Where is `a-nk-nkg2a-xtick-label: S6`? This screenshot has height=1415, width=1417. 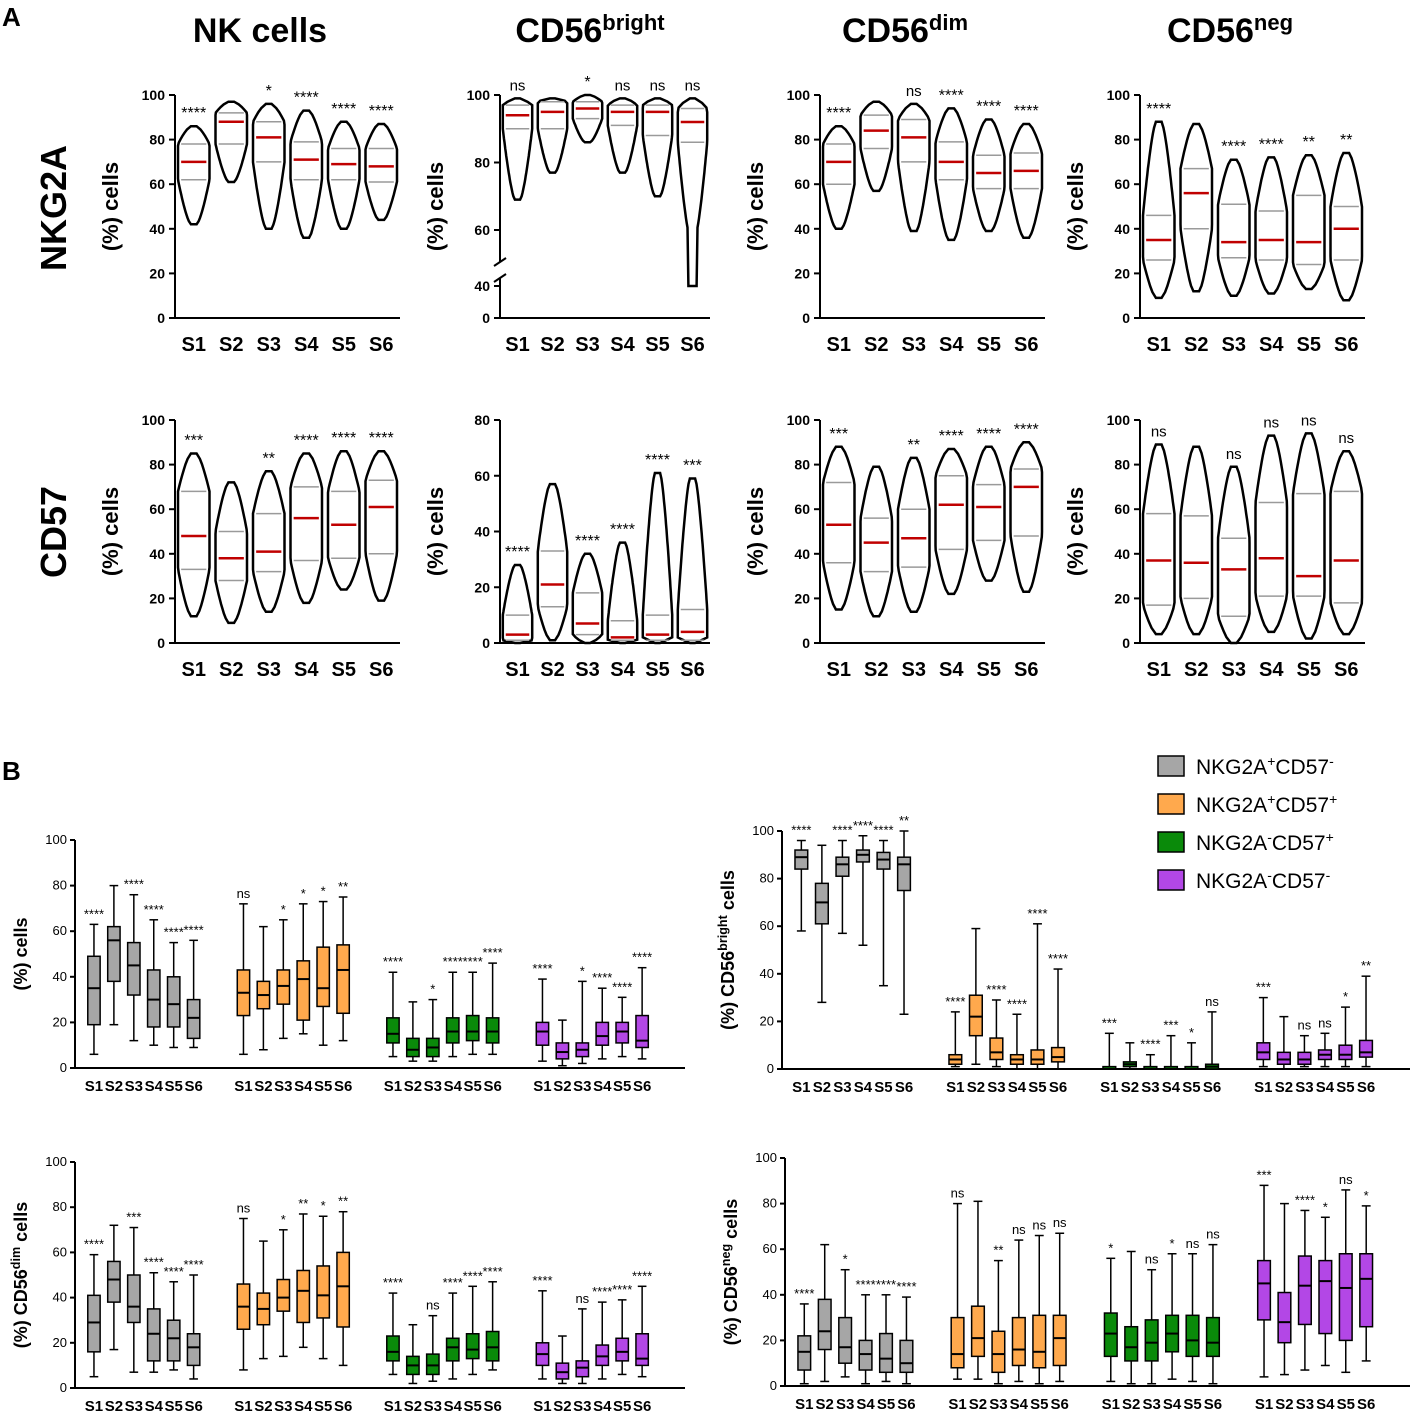
a-nk-nkg2a-xtick-label: S6 is located at coordinates (381, 345).